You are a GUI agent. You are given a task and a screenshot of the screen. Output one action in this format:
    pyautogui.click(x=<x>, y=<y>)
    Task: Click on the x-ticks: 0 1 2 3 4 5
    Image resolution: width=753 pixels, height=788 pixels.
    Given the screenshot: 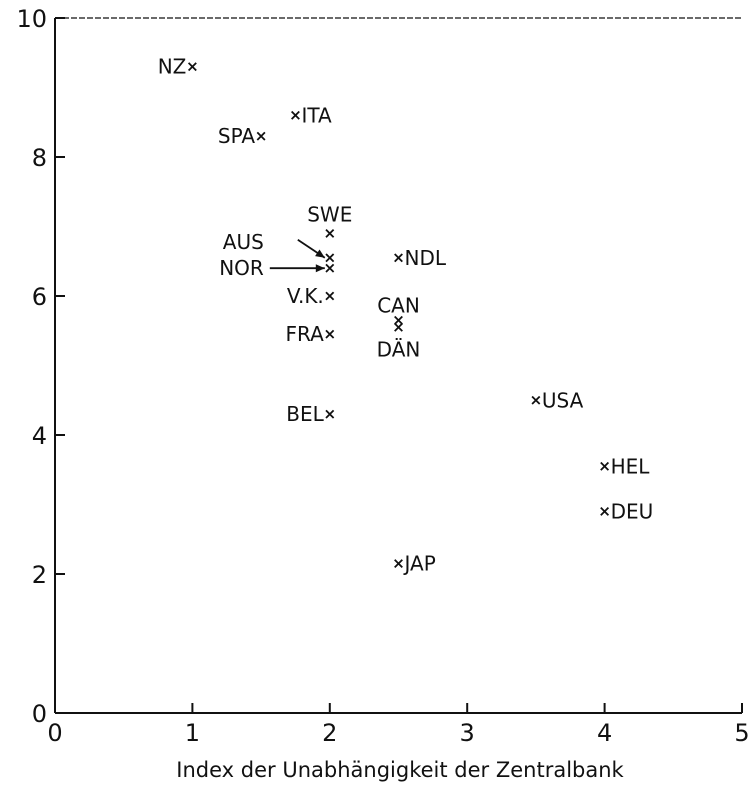 What is the action you would take?
    pyautogui.click(x=398, y=725)
    